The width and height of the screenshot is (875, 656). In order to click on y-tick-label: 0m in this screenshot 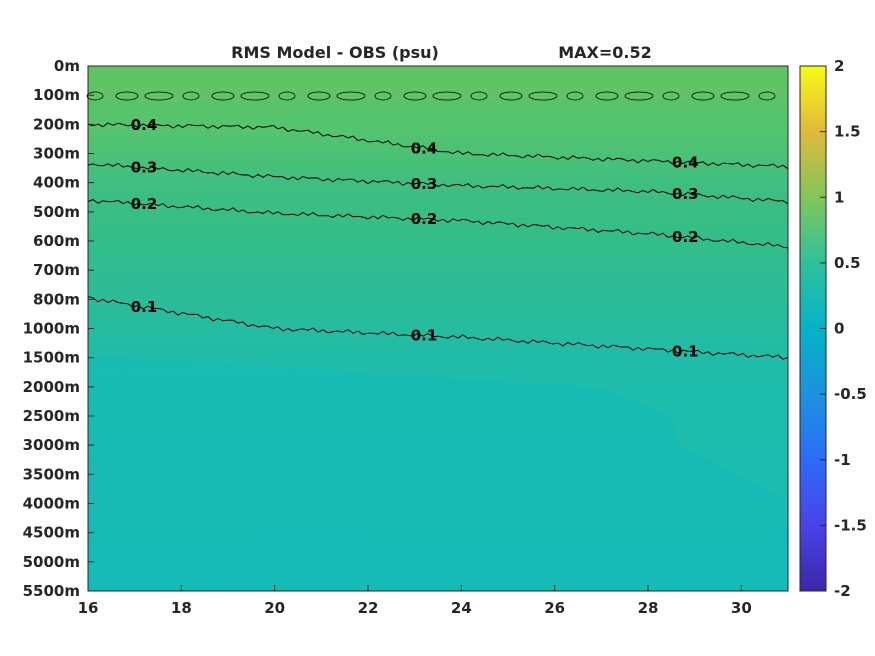, I will do `click(67, 66)`.